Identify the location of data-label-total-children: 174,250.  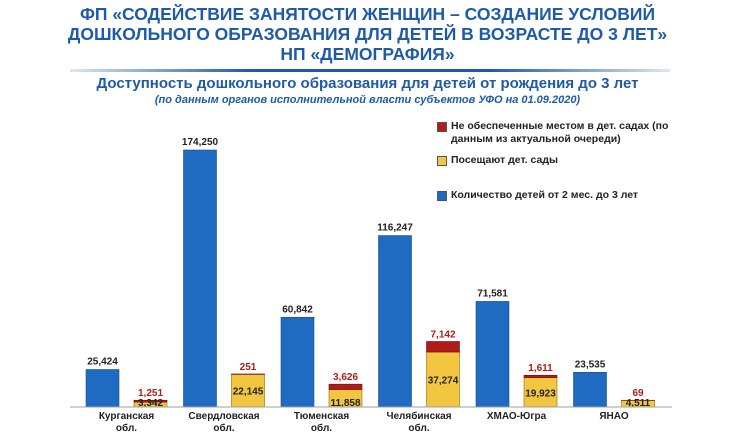
(200, 142).